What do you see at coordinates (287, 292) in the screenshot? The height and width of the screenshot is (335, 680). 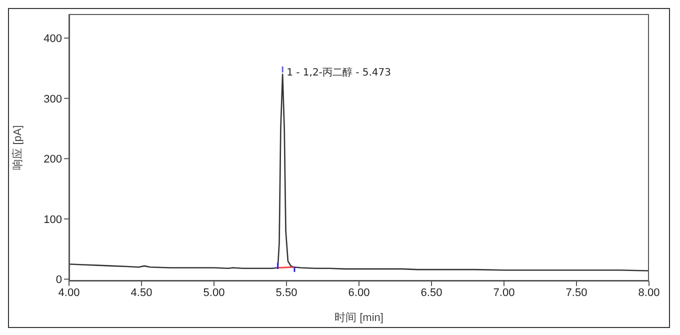 I see `x-tick-label: 5.50` at bounding box center [287, 292].